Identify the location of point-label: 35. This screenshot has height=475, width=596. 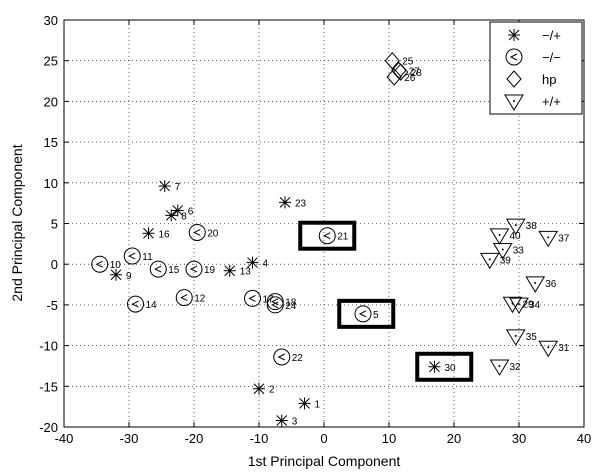
(532, 337).